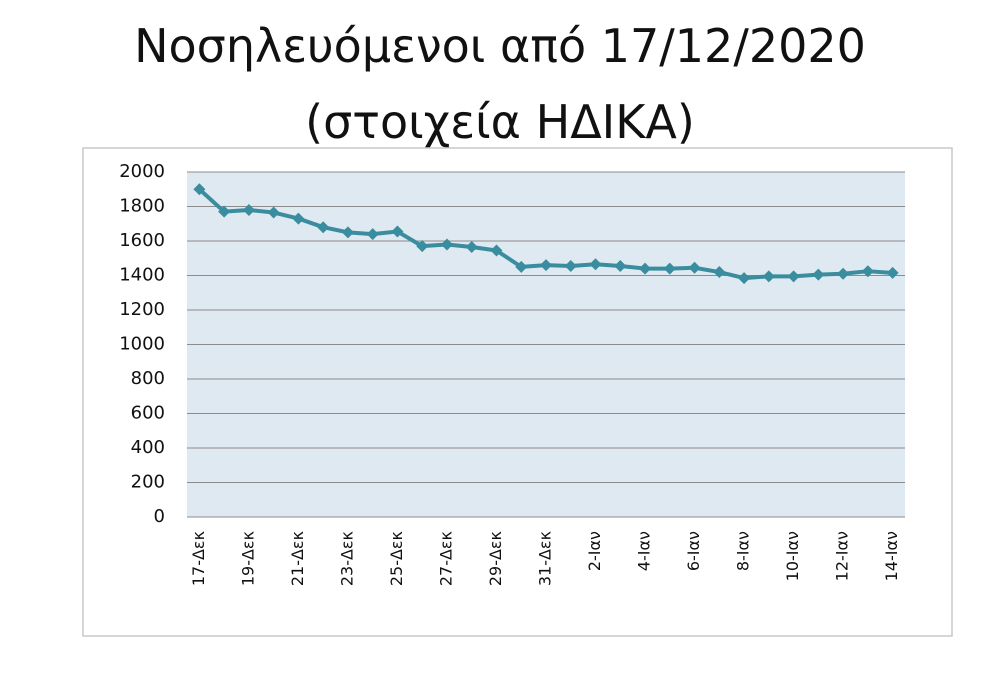 The width and height of the screenshot is (1000, 700). What do you see at coordinates (500, 122) in the screenshot?
I see `chart-subtitle: (στοιχεία ΗΔΙΚΑ)` at bounding box center [500, 122].